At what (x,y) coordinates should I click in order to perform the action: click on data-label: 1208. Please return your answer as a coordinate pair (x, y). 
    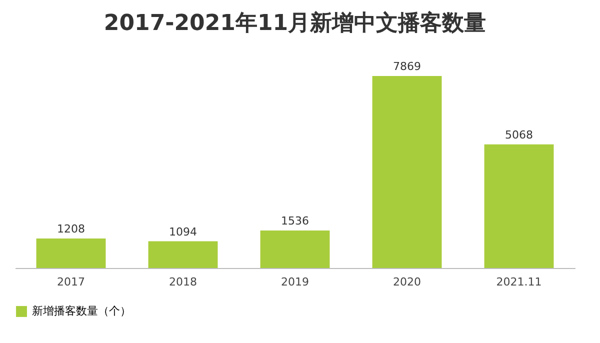
    Looking at the image, I should click on (71, 229).